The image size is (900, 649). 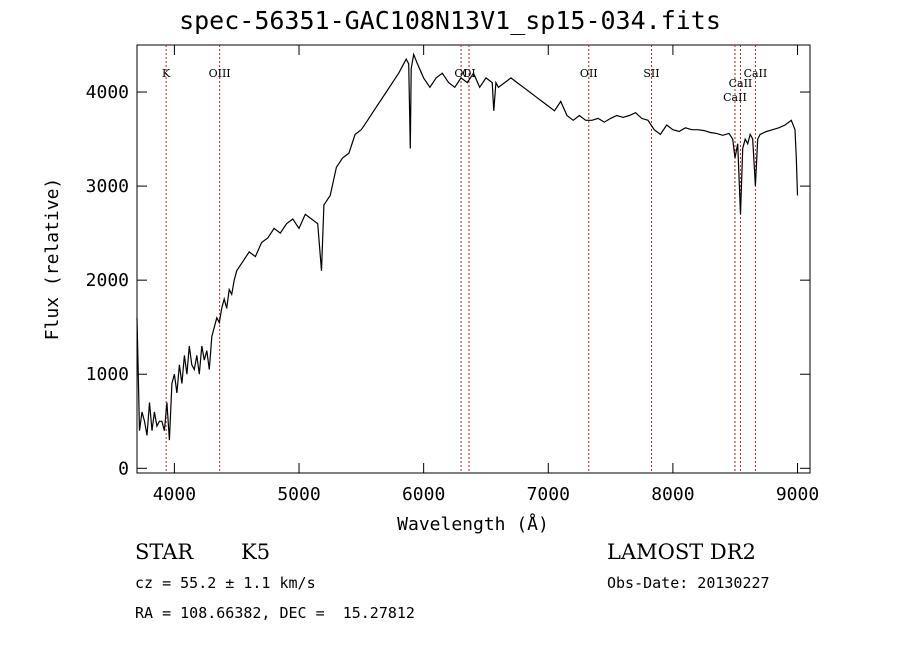 I want to click on survey-name: LAMOST DR2, so click(x=681, y=552).